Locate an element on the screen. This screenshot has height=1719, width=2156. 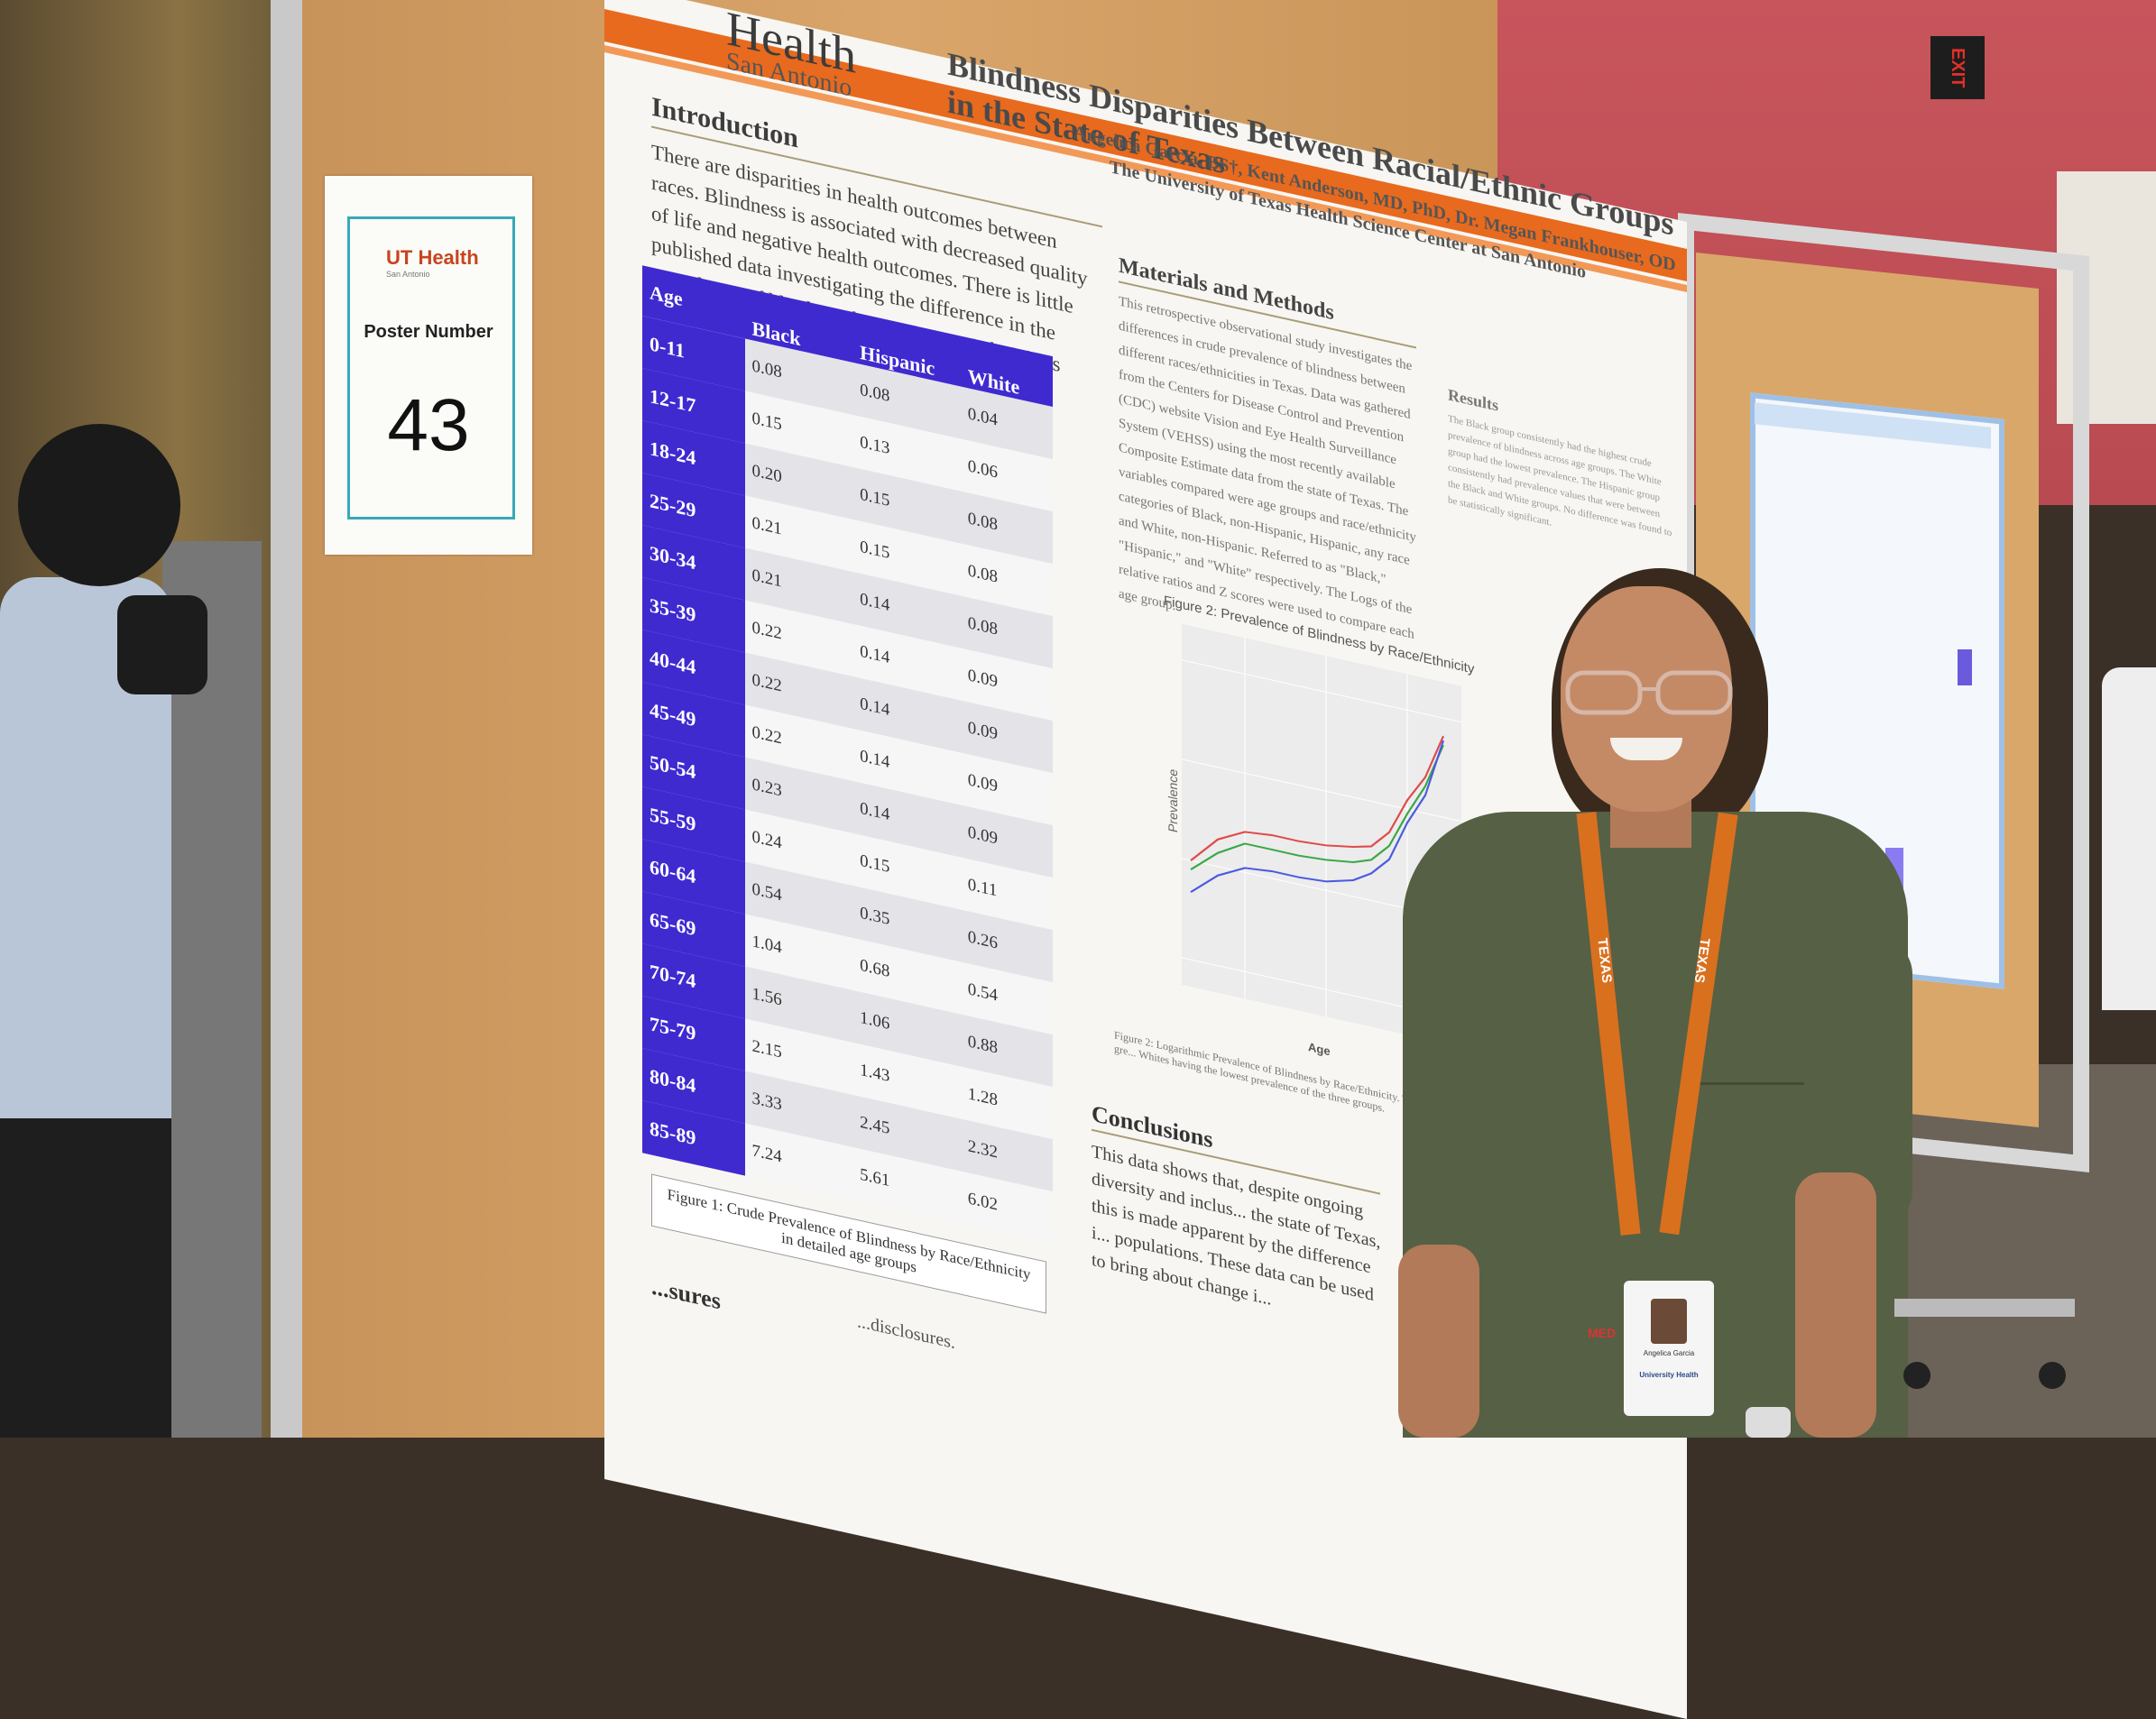
person-right-edge is located at coordinates (2129, 838).